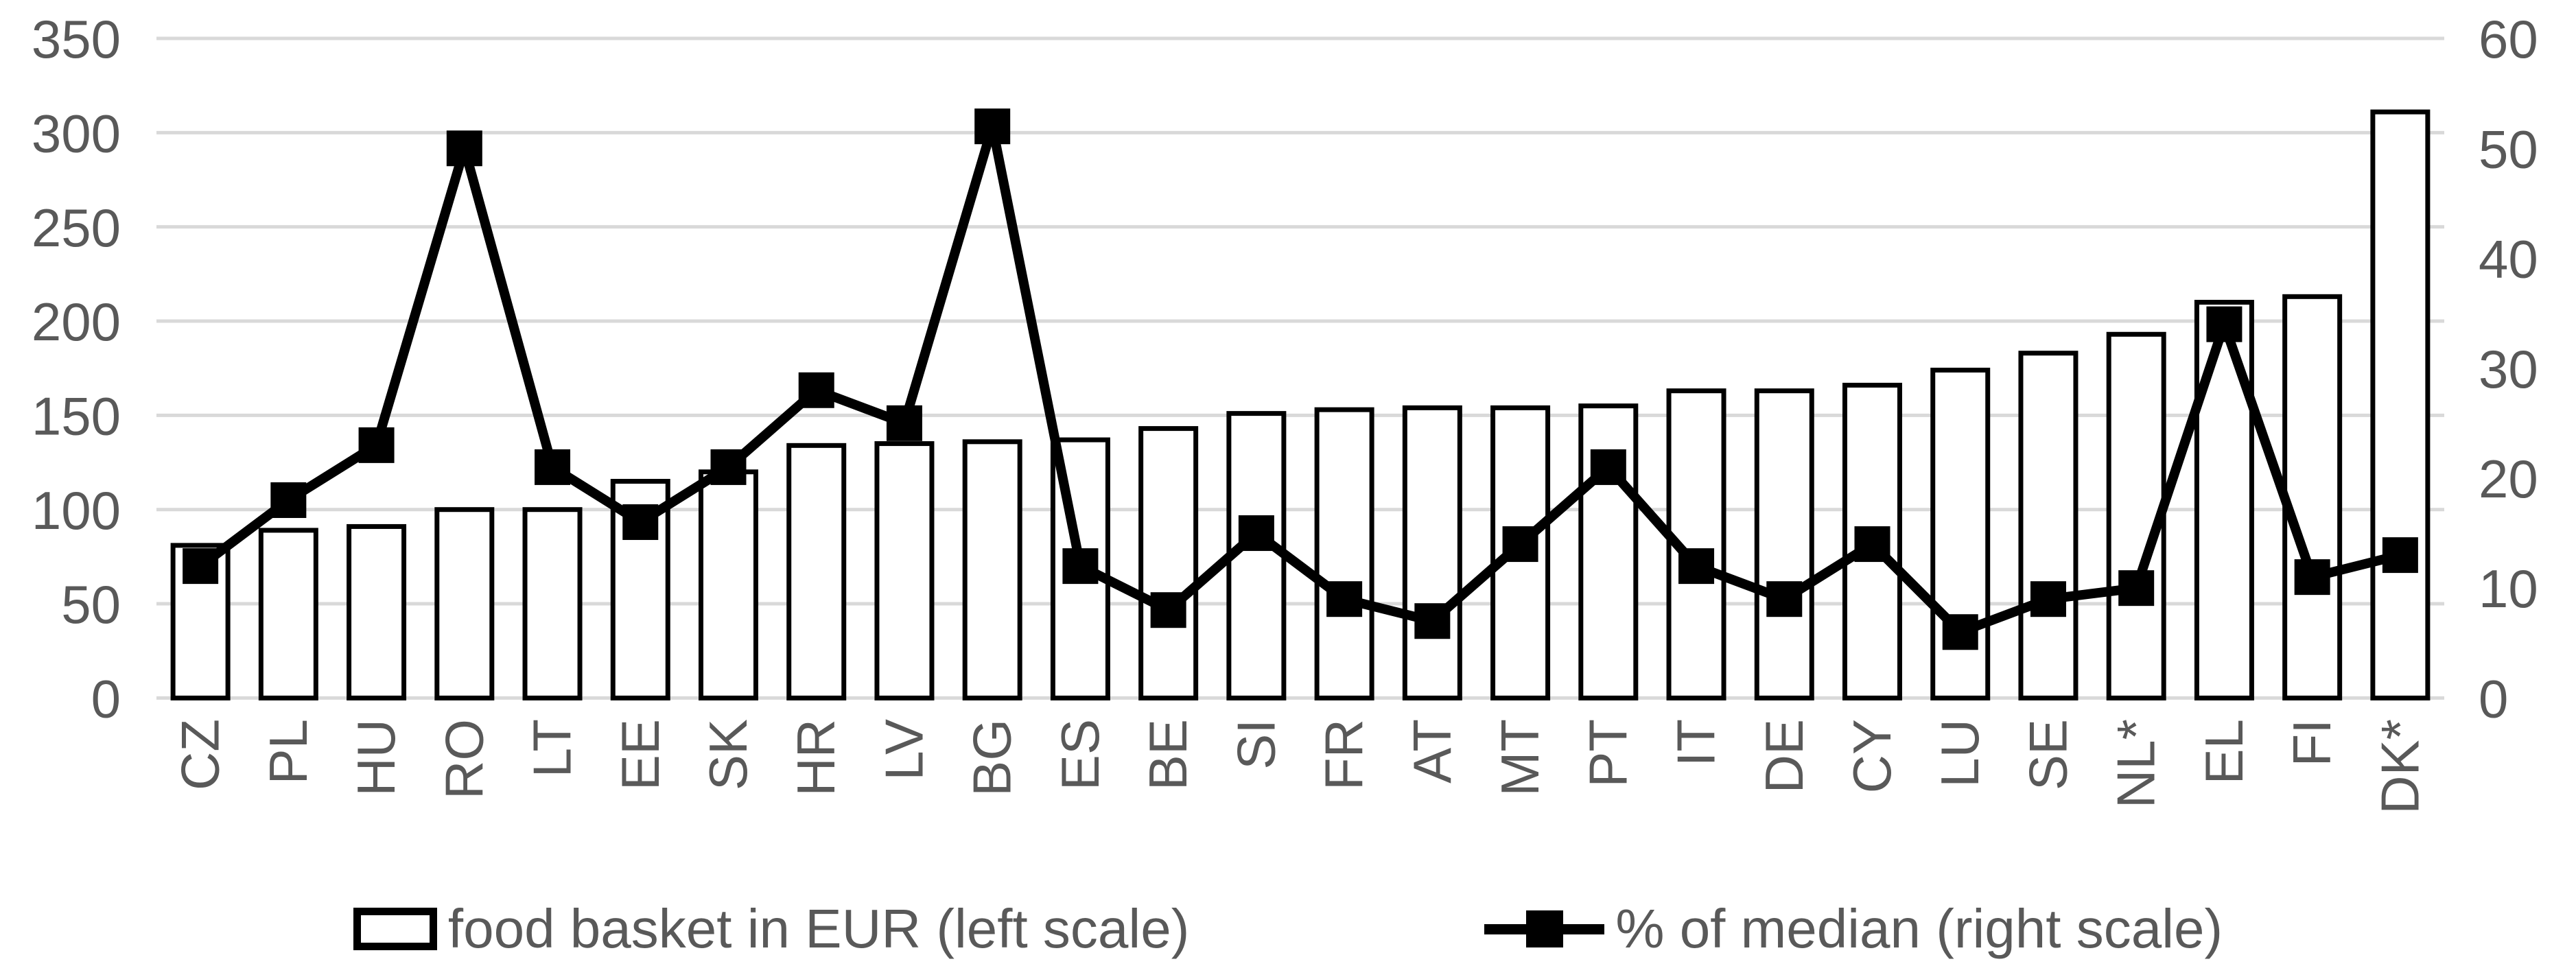  What do you see at coordinates (904, 750) in the screenshot?
I see `x-label-LV: LV` at bounding box center [904, 750].